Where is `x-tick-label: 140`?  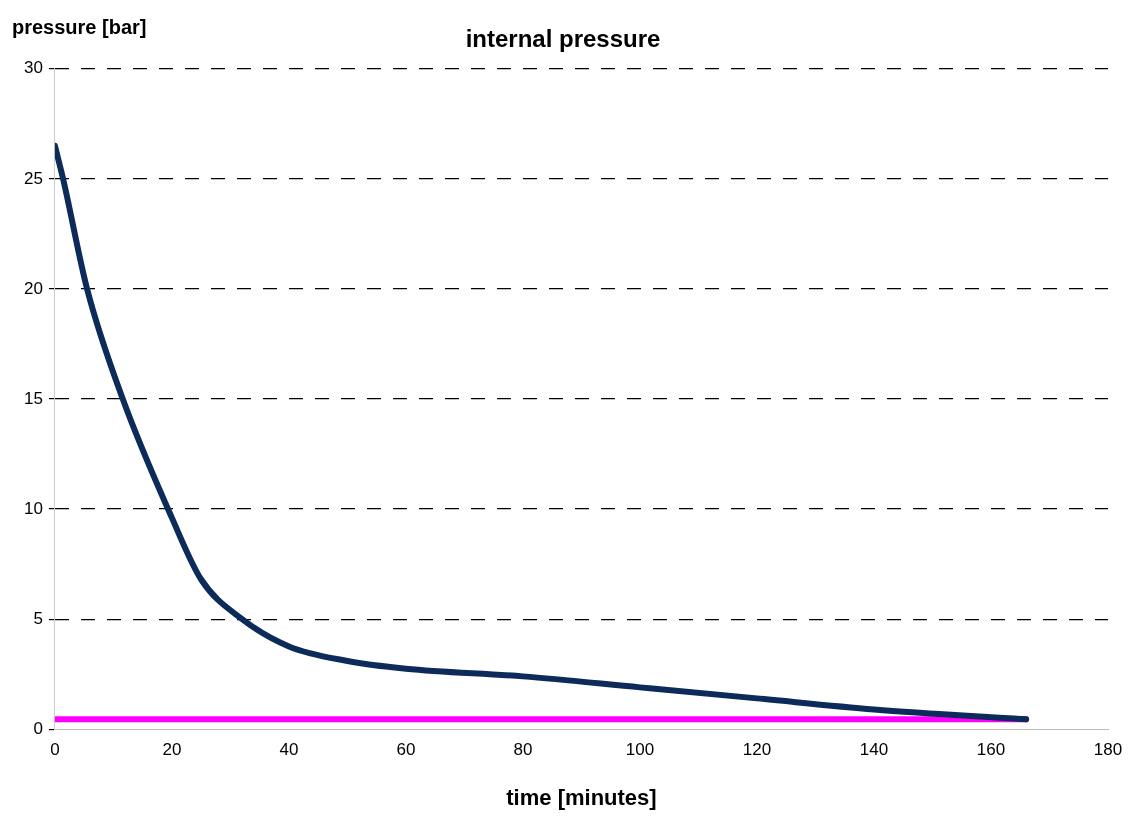 x-tick-label: 140 is located at coordinates (874, 750).